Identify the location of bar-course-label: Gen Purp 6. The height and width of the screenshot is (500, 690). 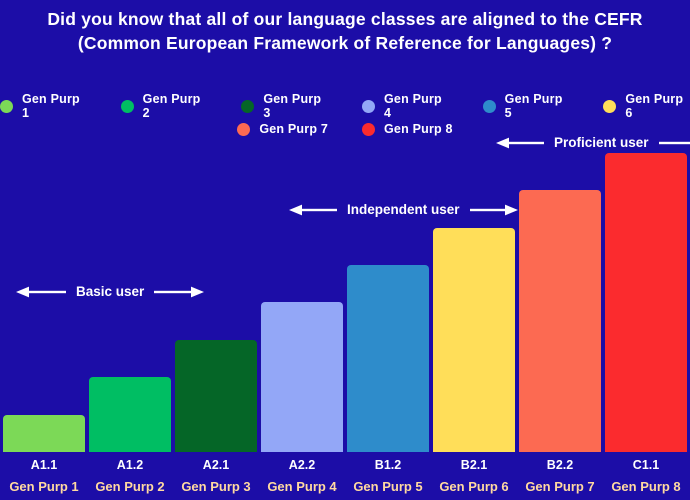
(474, 486).